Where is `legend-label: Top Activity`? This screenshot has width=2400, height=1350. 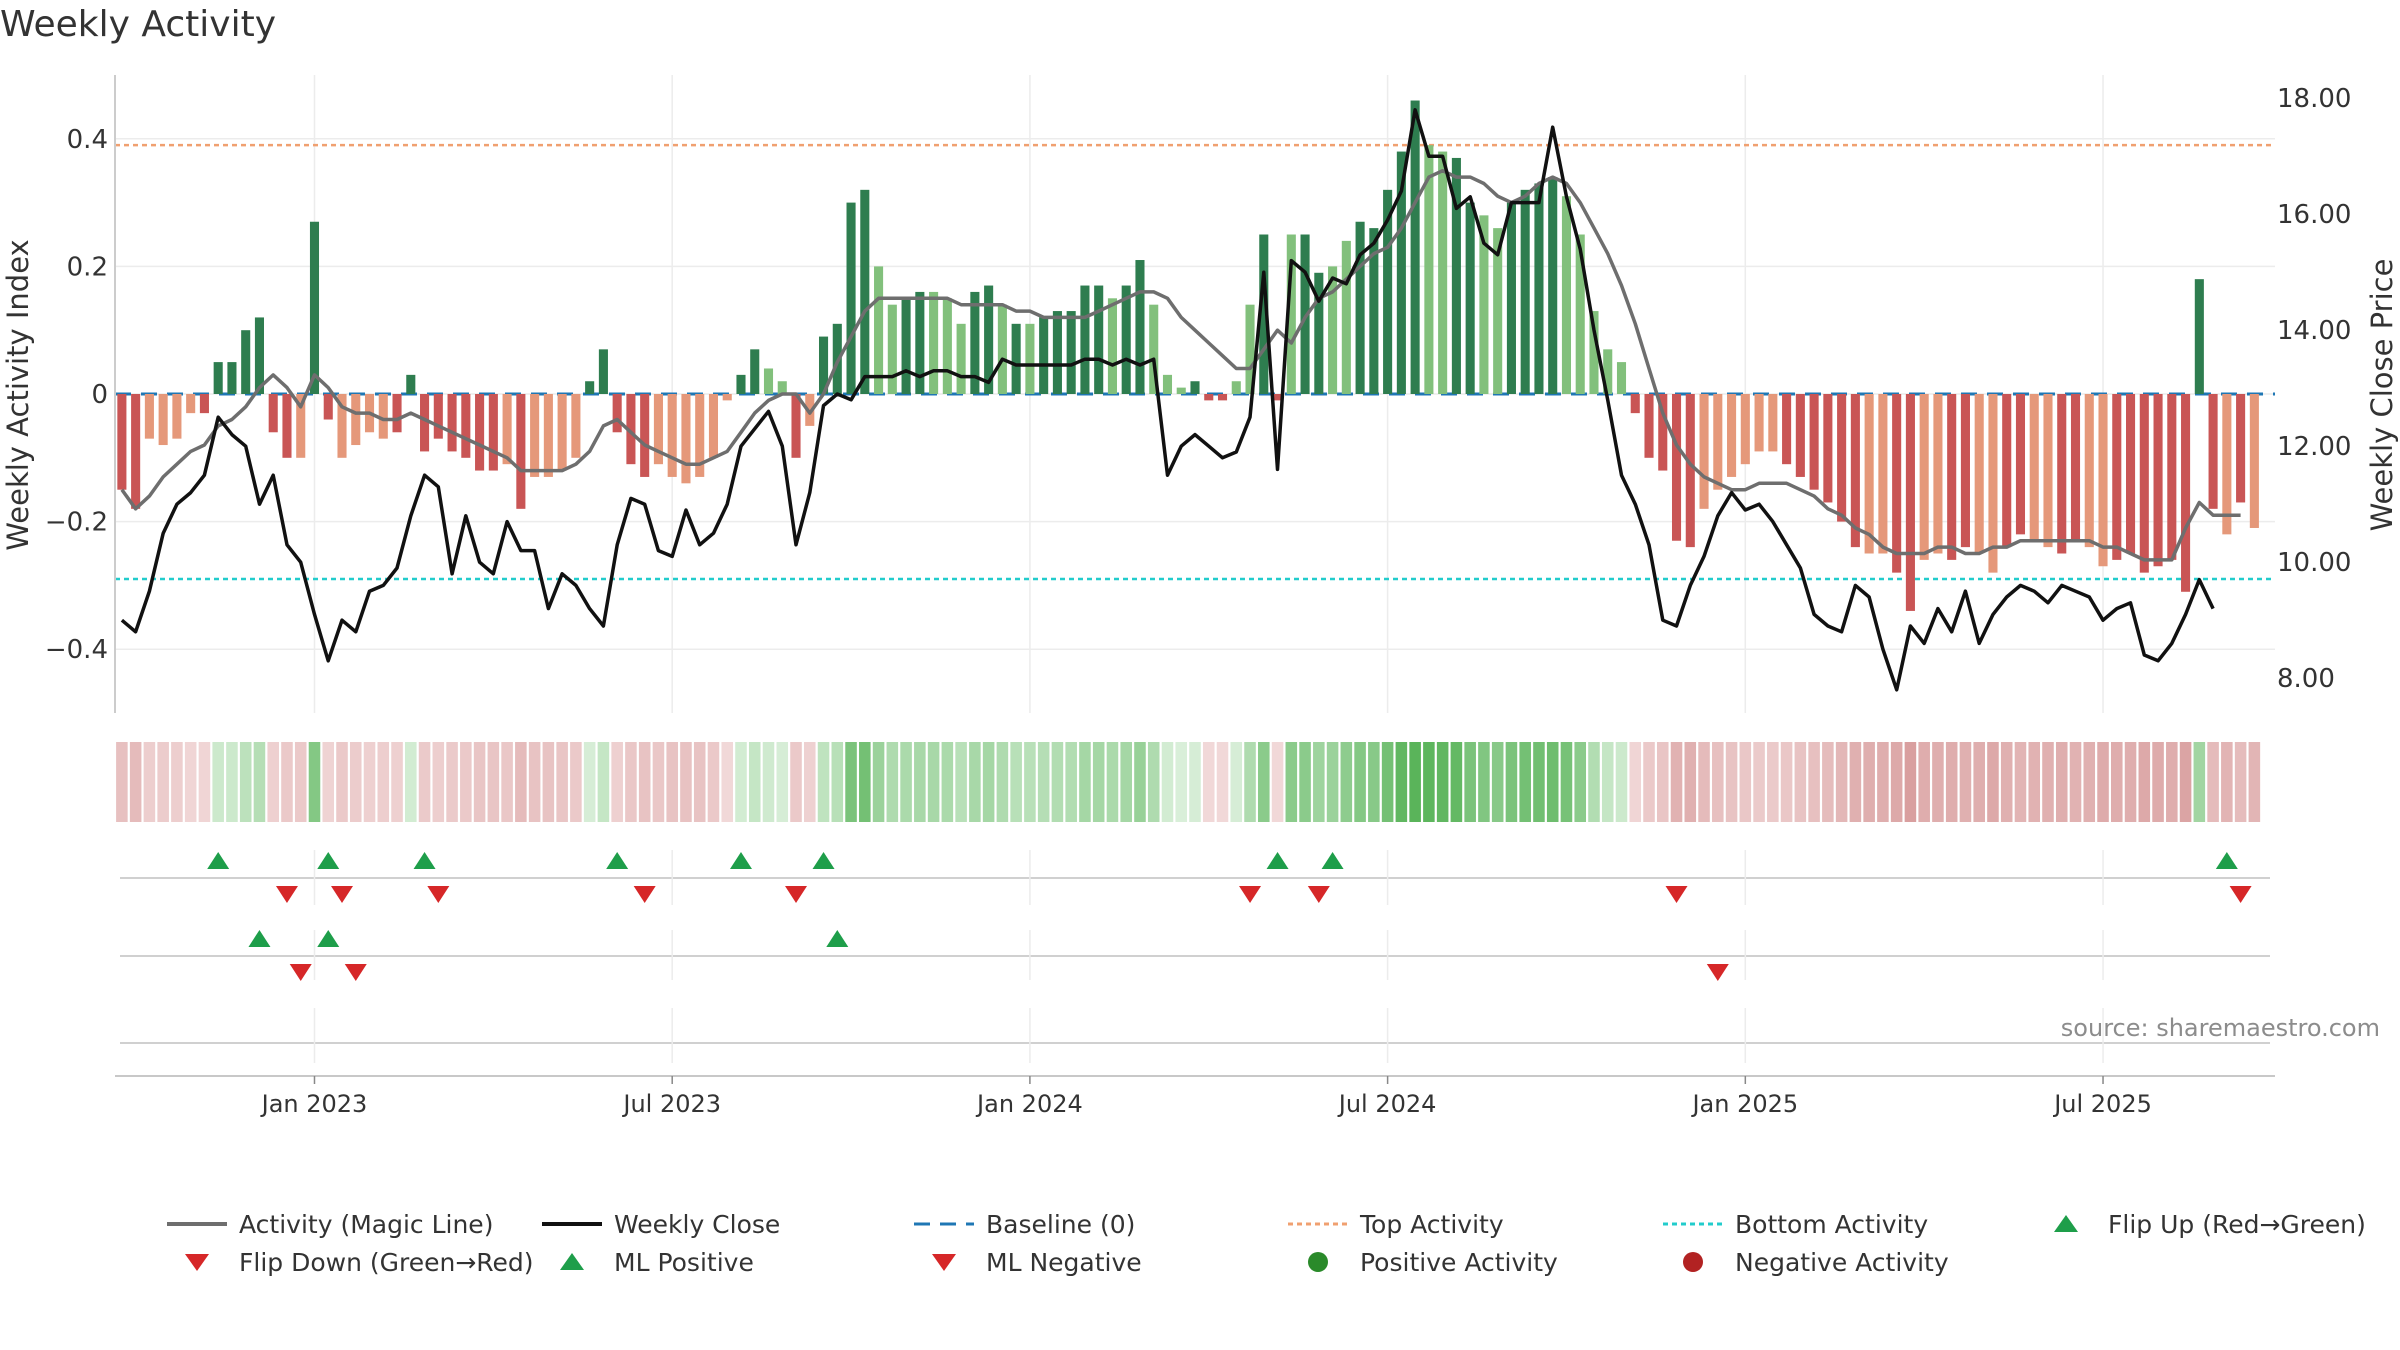 legend-label: Top Activity is located at coordinates (1432, 1224).